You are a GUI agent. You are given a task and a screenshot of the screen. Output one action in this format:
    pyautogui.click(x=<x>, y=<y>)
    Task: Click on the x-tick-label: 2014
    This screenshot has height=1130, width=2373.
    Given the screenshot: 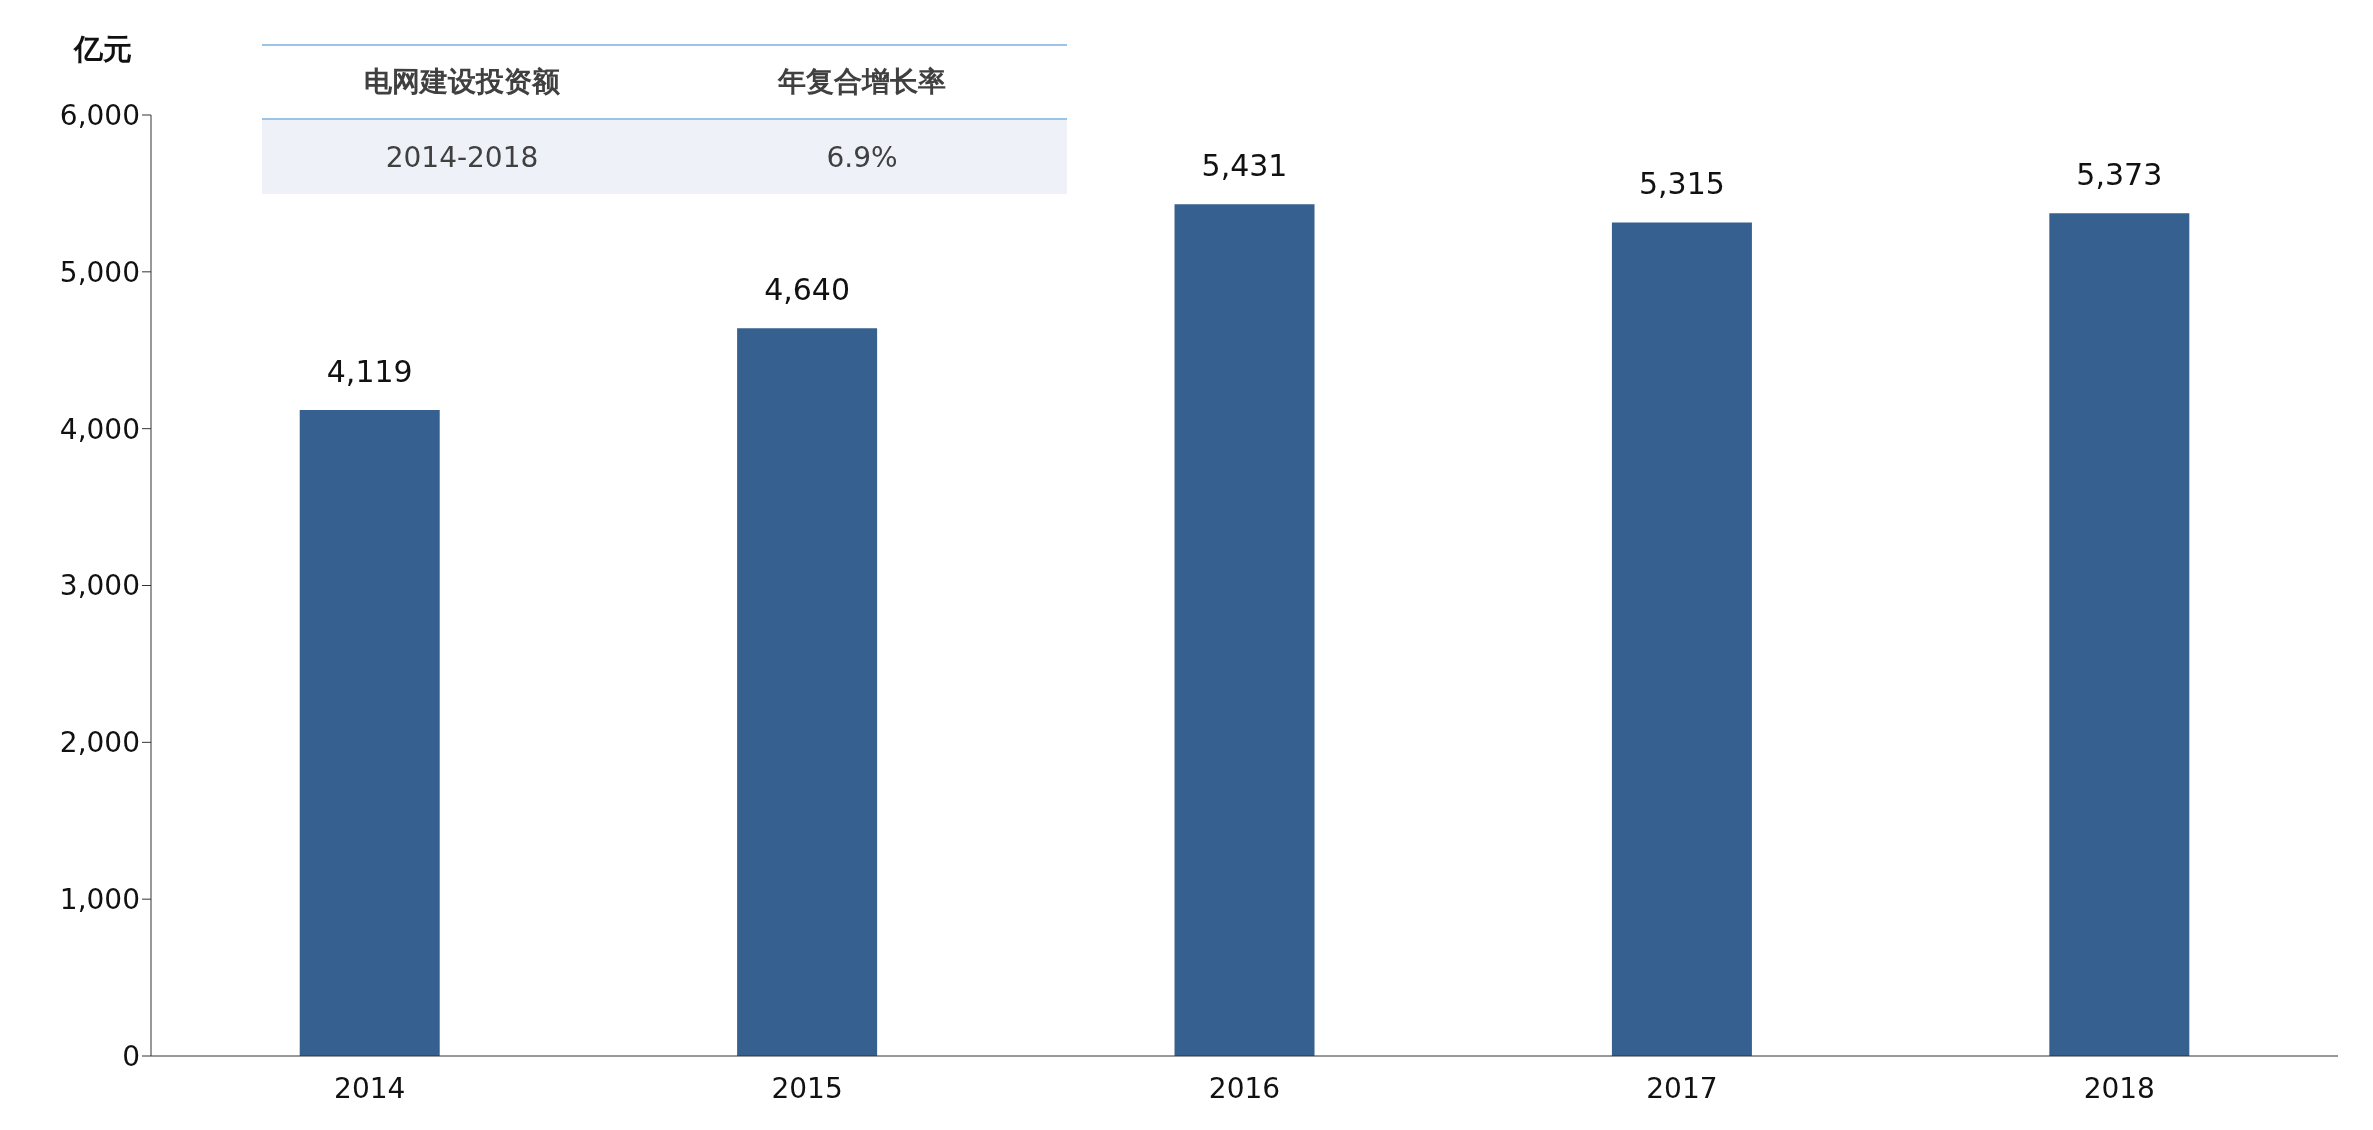 What is the action you would take?
    pyautogui.click(x=370, y=1088)
    